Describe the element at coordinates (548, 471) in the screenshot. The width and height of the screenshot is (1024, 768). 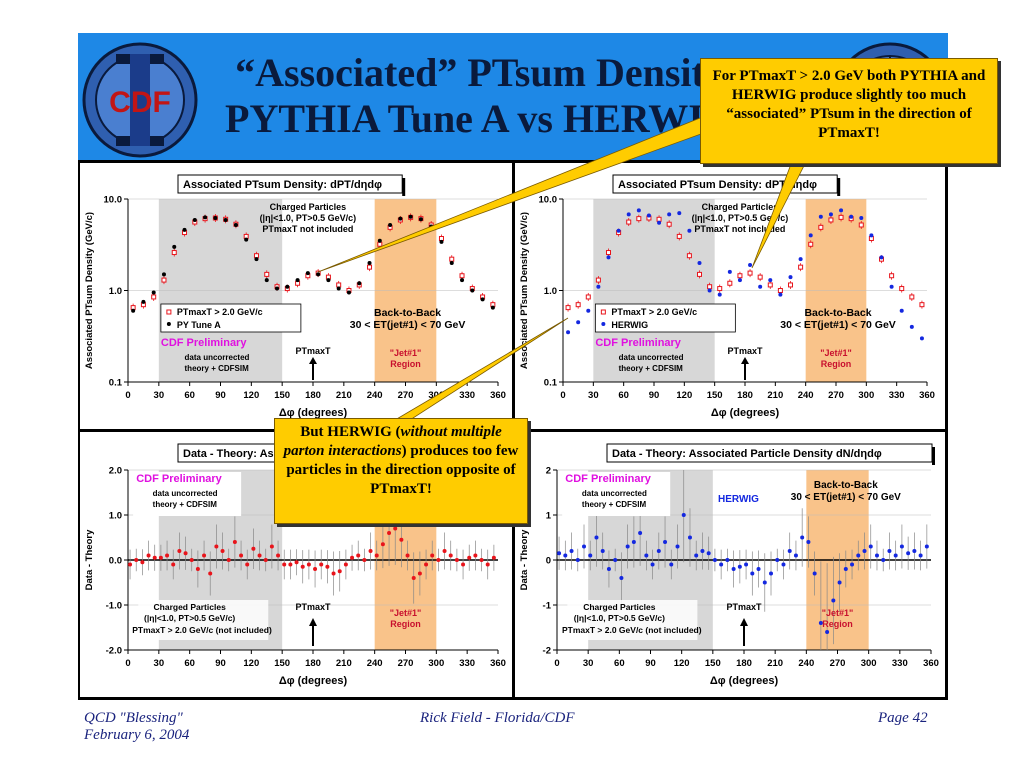
I see `y-tick-label: 2` at that location.